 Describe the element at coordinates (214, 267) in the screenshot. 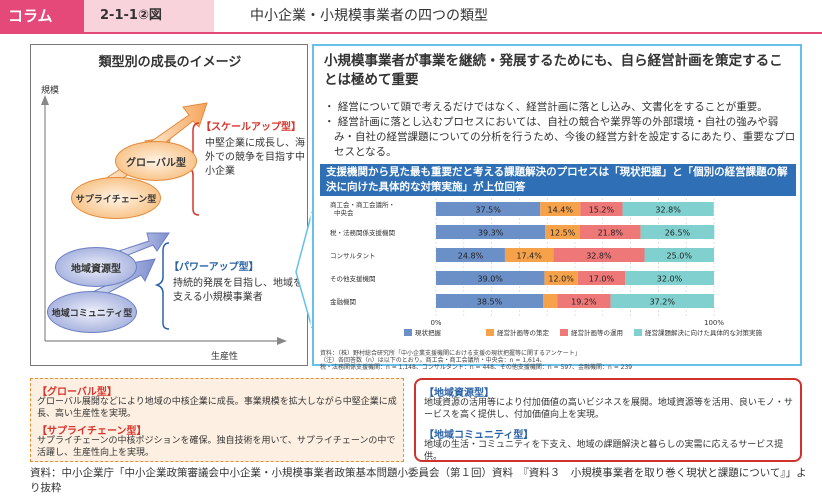

I see `powerup-heading: 【パワーアップ型】` at that location.